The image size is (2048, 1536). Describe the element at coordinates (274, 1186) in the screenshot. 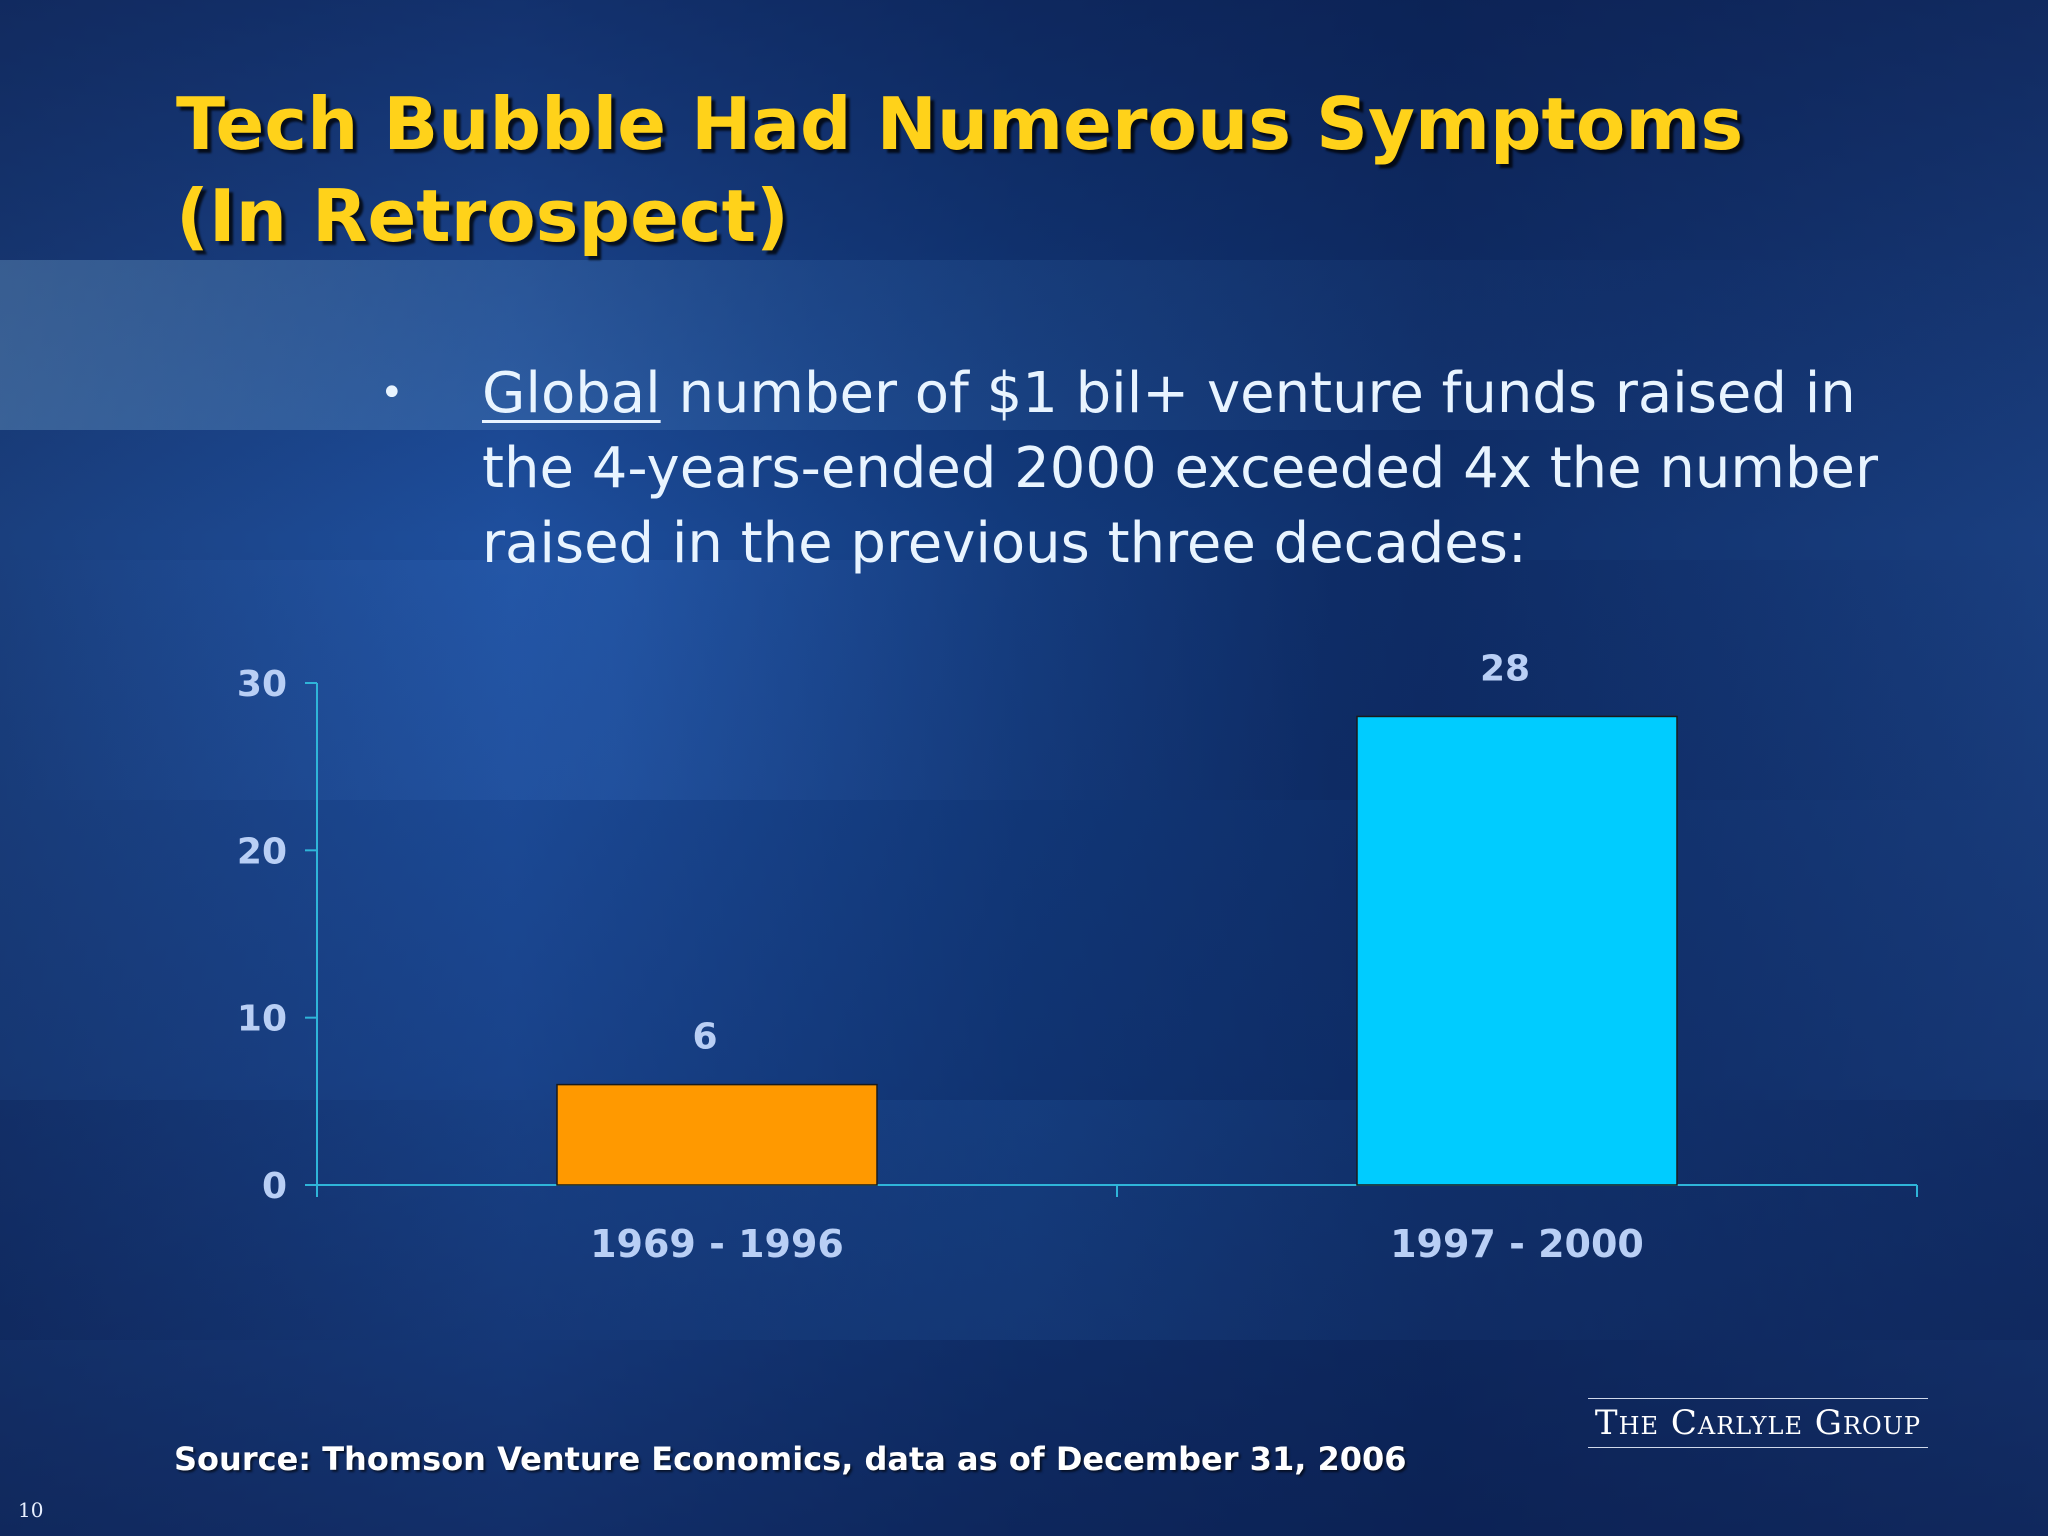

I see `y-tick-label: 0` at that location.